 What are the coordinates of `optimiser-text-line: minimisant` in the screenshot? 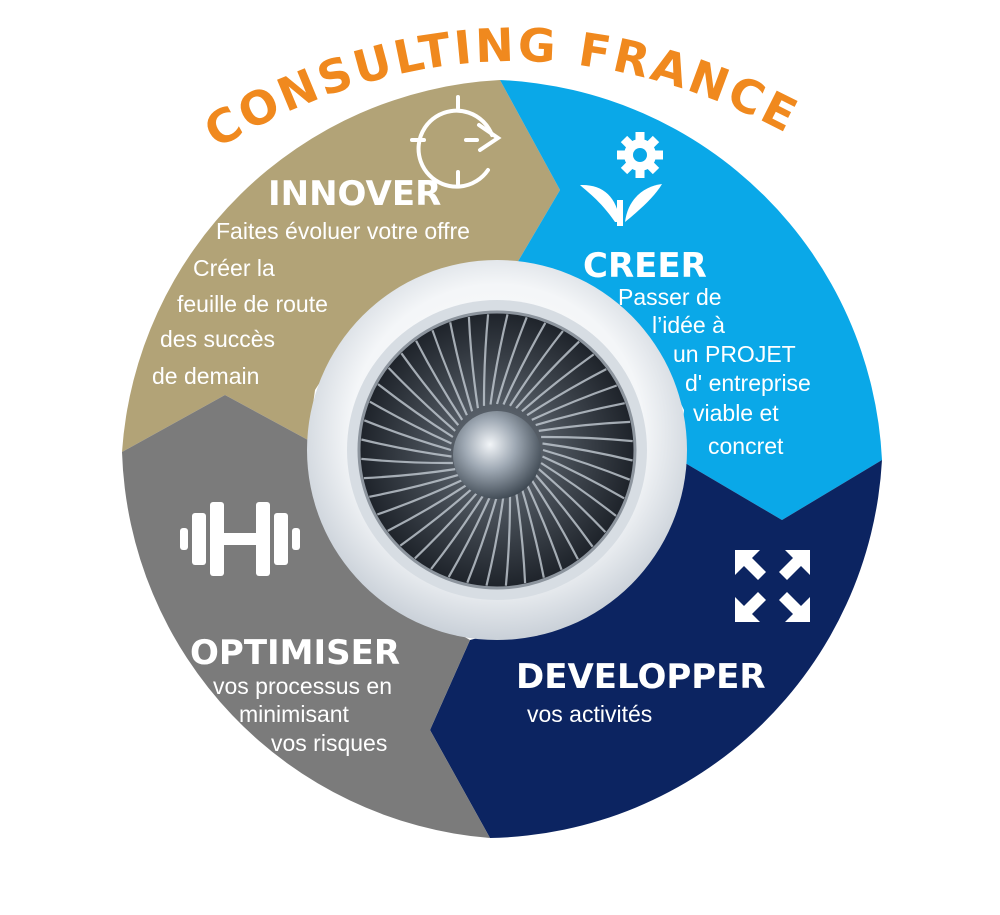 It's located at (294, 714).